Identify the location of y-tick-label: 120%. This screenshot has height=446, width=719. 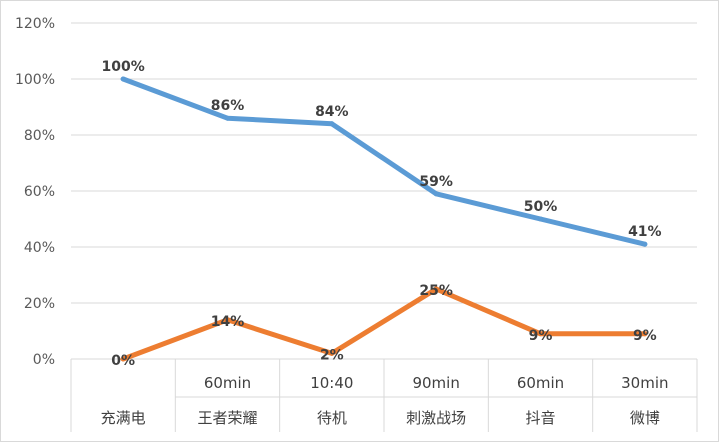
(35, 24).